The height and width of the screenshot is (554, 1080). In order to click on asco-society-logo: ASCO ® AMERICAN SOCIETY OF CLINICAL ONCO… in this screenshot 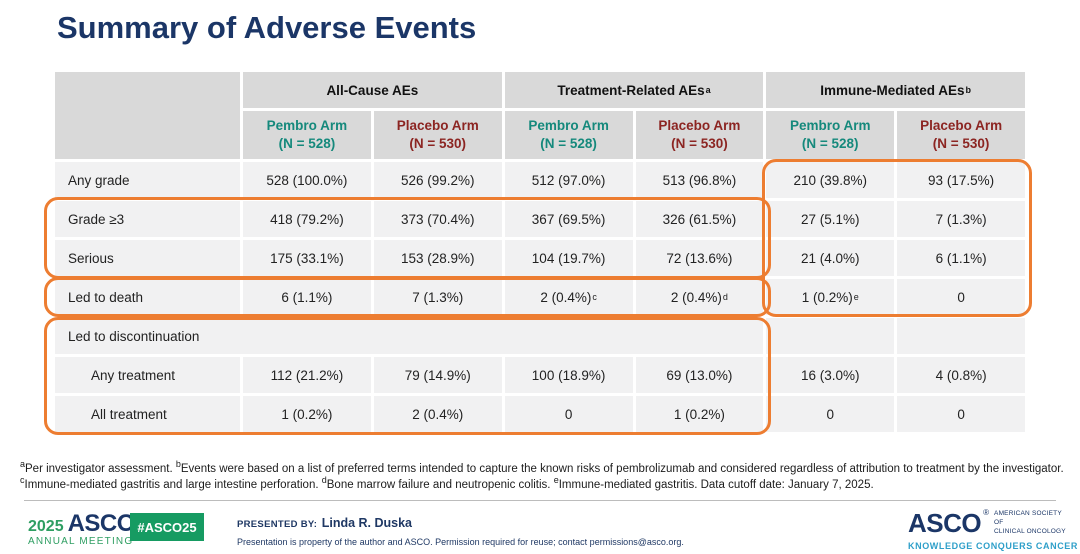, I will do `click(993, 529)`.